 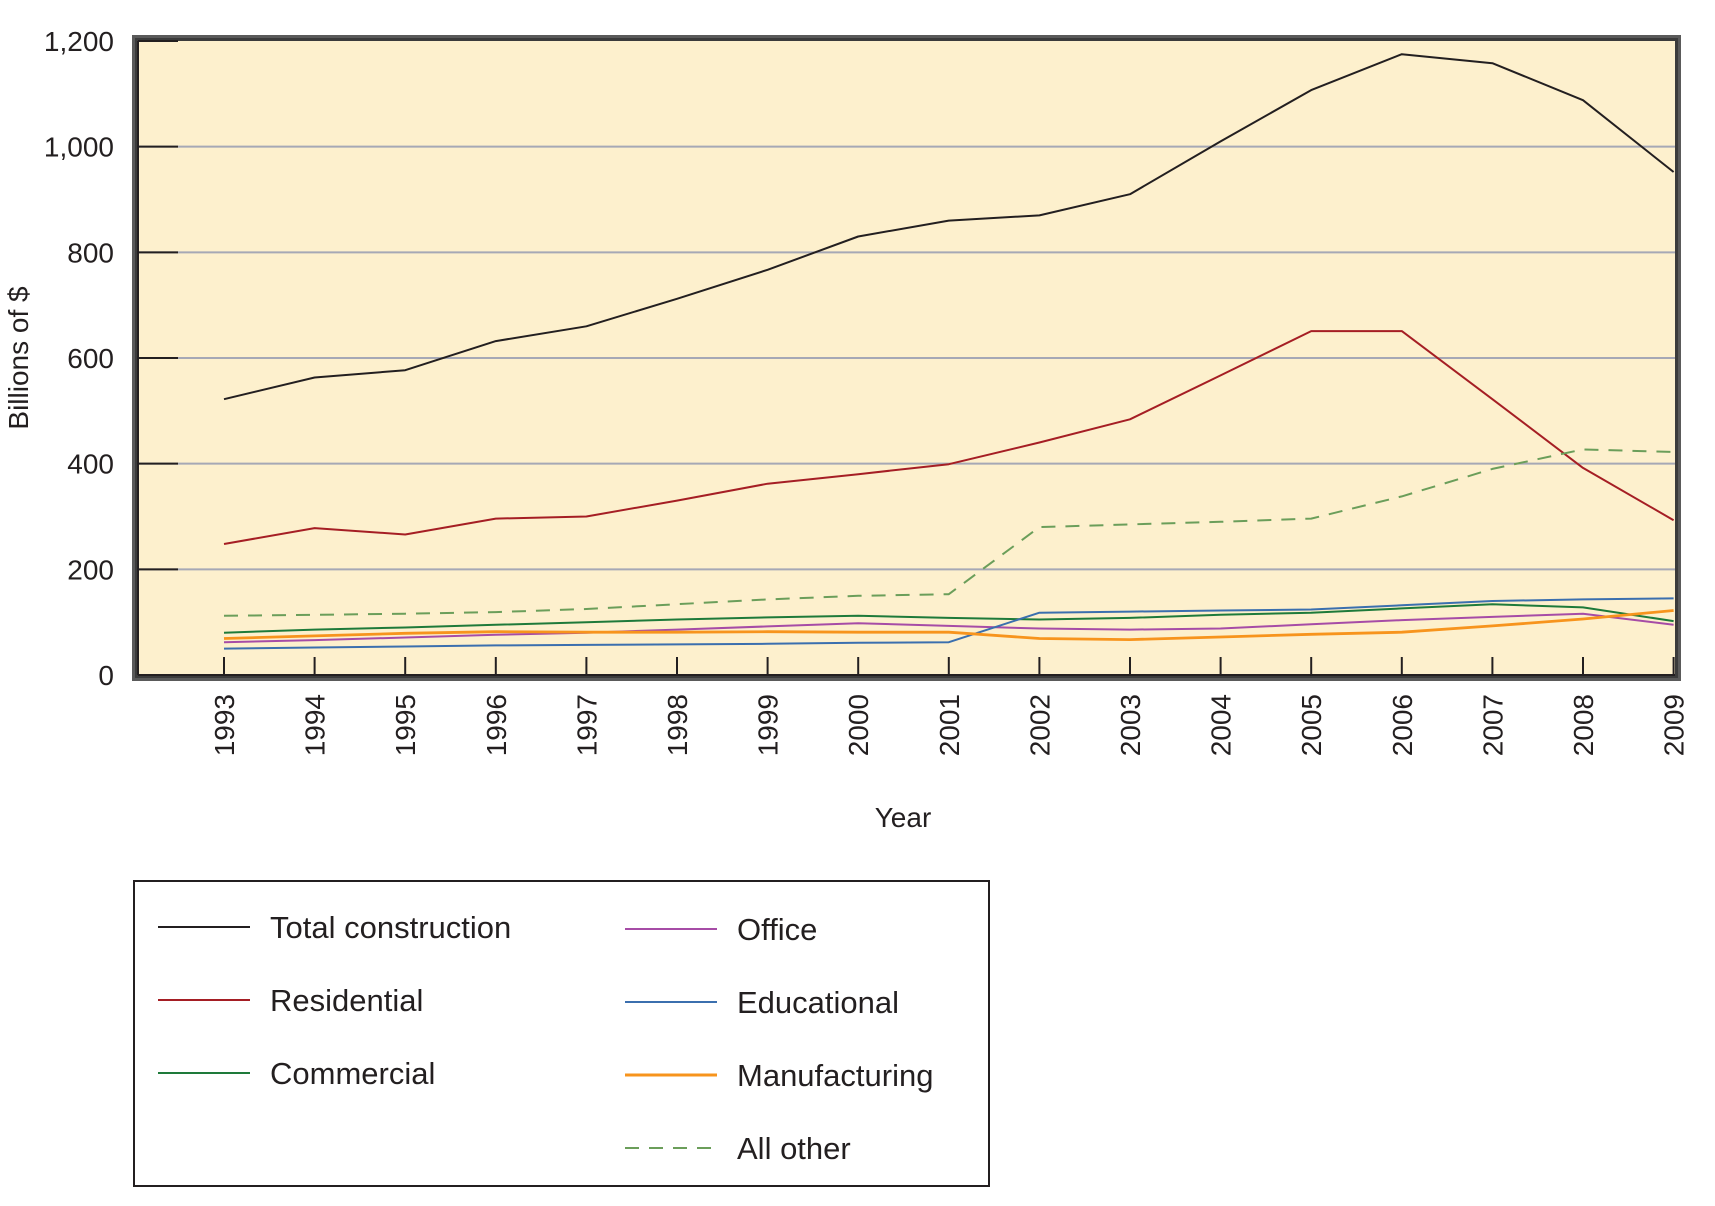 What do you see at coordinates (858, 725) in the screenshot?
I see `x-tick-label: 2000` at bounding box center [858, 725].